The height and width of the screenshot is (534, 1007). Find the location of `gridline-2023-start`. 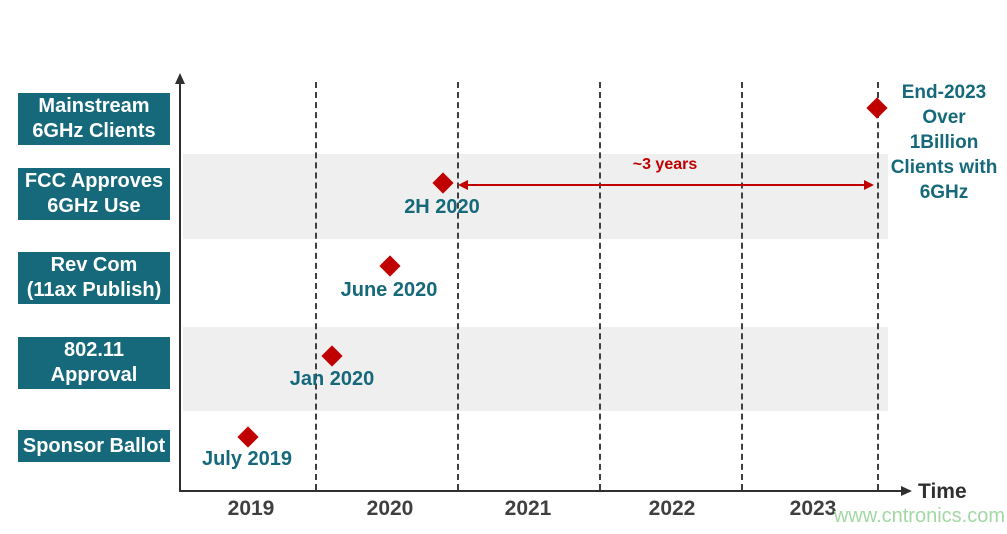

gridline-2023-start is located at coordinates (742, 286).